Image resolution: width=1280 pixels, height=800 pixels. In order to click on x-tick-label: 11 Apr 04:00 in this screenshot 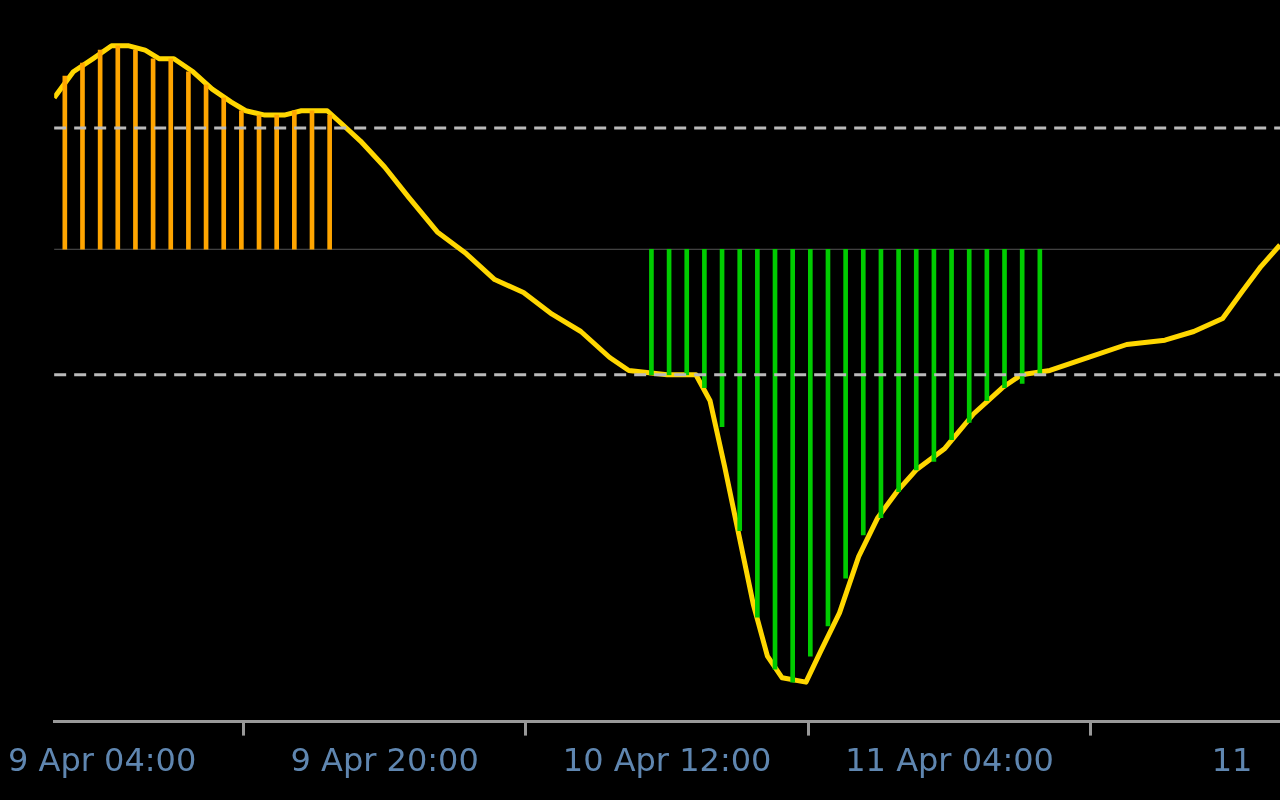, I will do `click(949, 760)`.